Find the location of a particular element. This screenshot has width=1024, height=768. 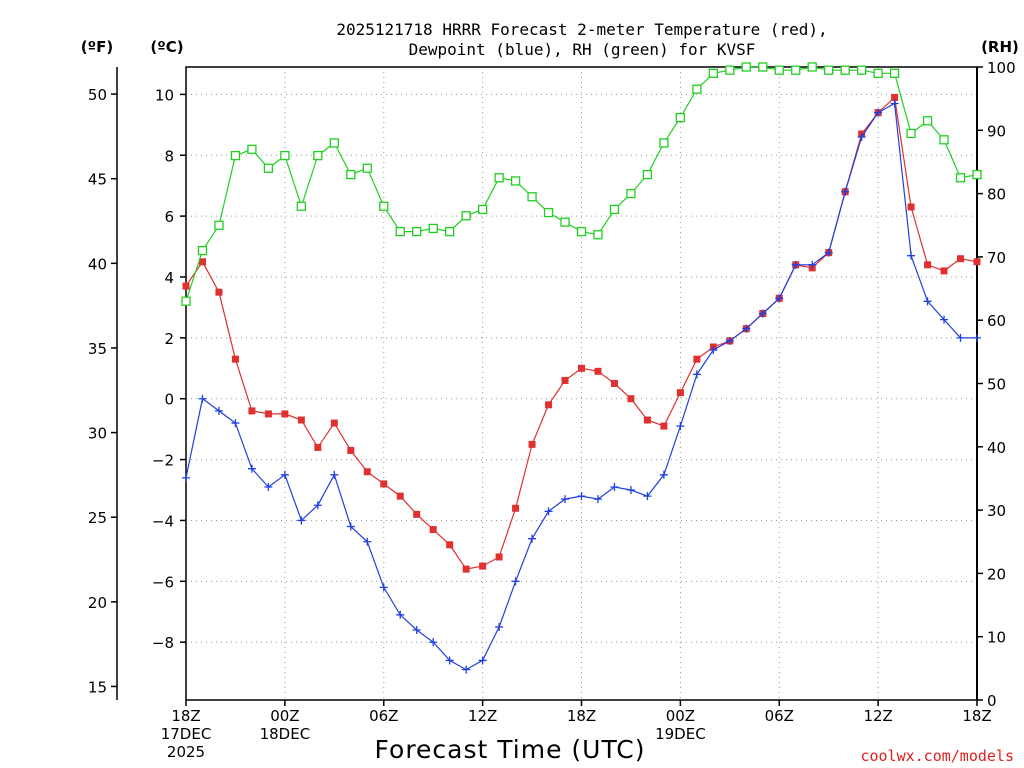

fahrenheit-tick-label: 50 is located at coordinates (97, 95).